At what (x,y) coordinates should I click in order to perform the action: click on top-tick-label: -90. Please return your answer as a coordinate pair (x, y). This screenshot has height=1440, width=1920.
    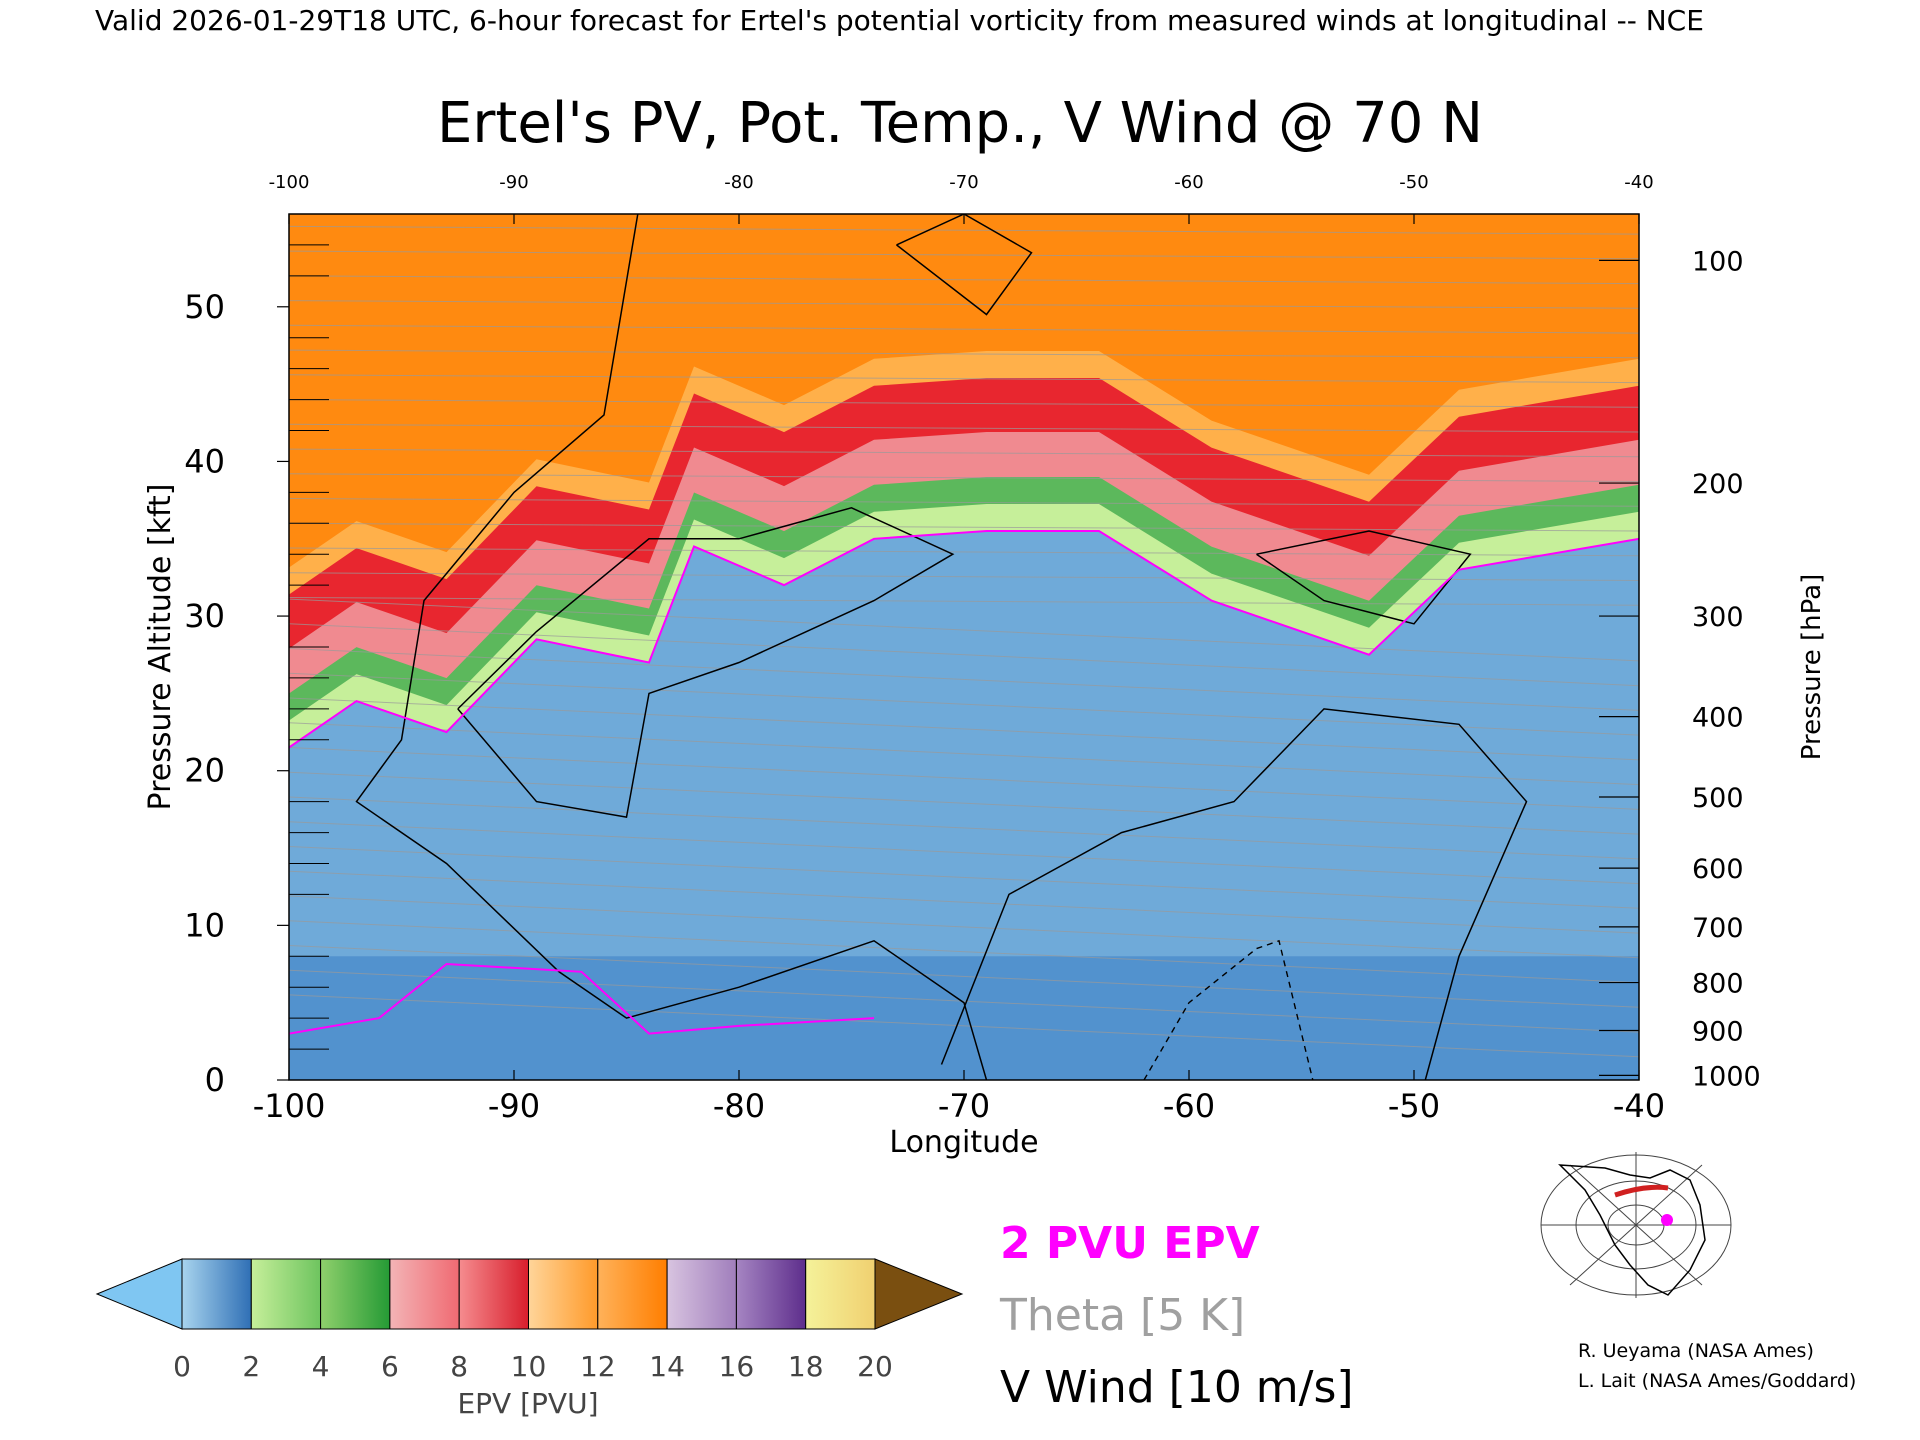
    Looking at the image, I should click on (513, 182).